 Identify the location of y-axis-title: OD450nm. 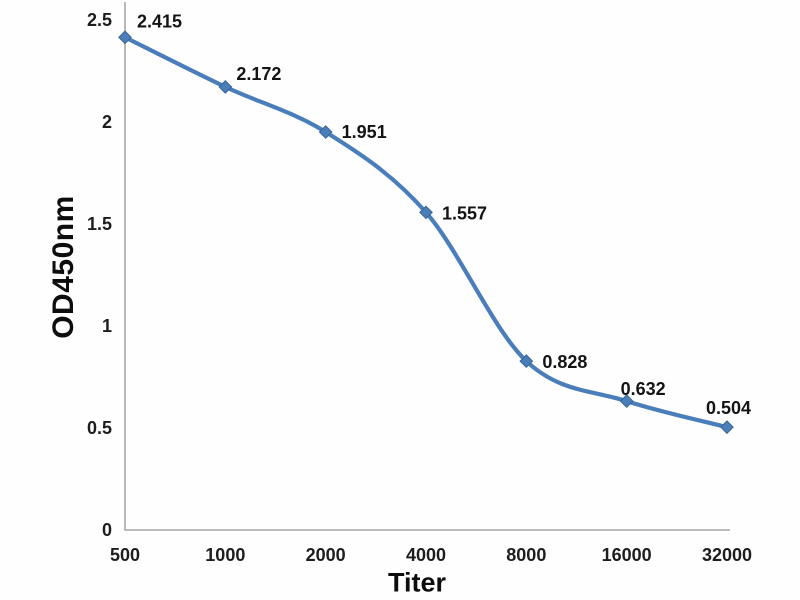
(63, 267).